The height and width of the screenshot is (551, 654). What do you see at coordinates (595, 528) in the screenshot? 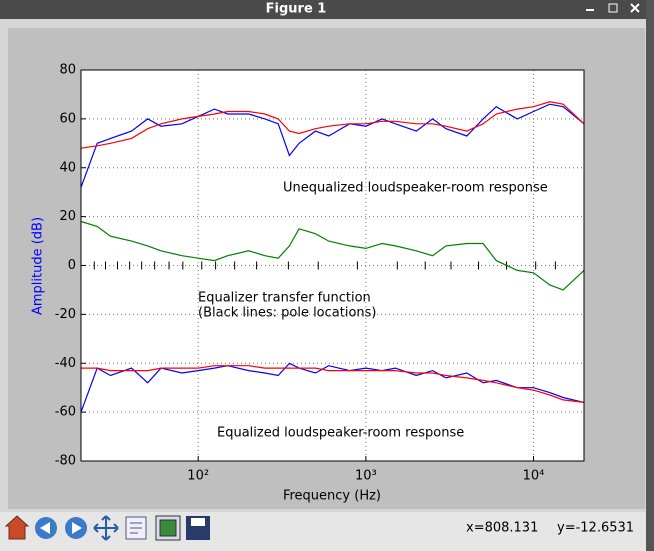
I see `status-y: y=-12.6531` at bounding box center [595, 528].